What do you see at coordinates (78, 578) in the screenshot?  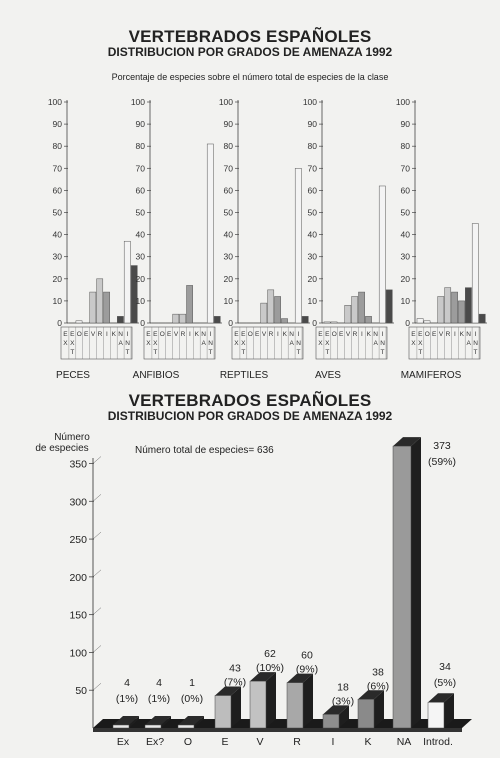 I see `big-y-tick-label: 200` at bounding box center [78, 578].